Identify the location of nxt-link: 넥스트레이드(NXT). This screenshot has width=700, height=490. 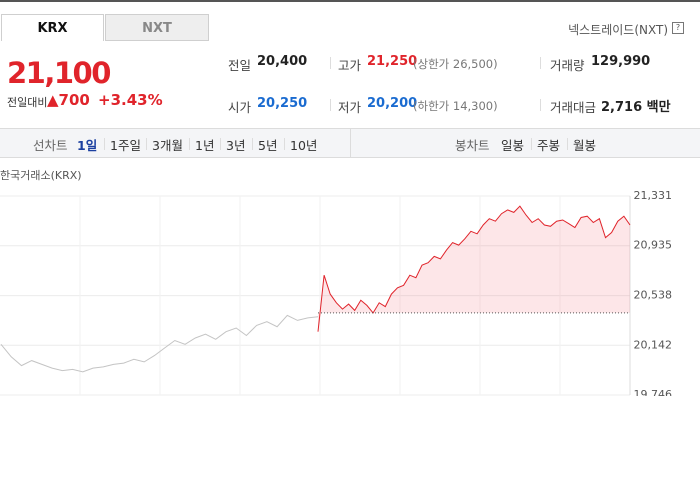
(618, 30).